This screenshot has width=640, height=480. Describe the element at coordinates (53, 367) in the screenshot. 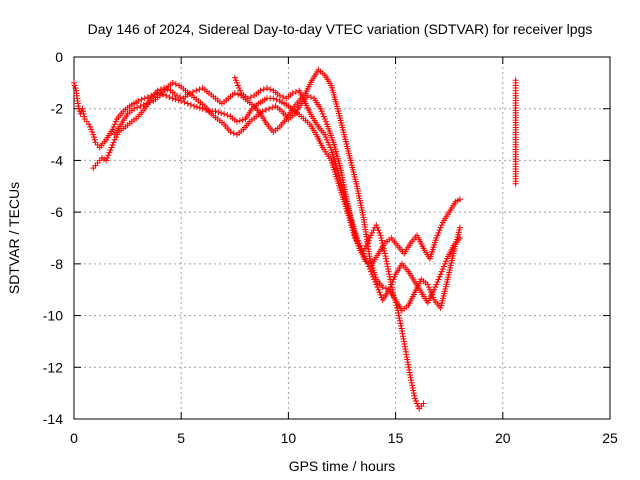

I see `y-tick-label: -12` at that location.